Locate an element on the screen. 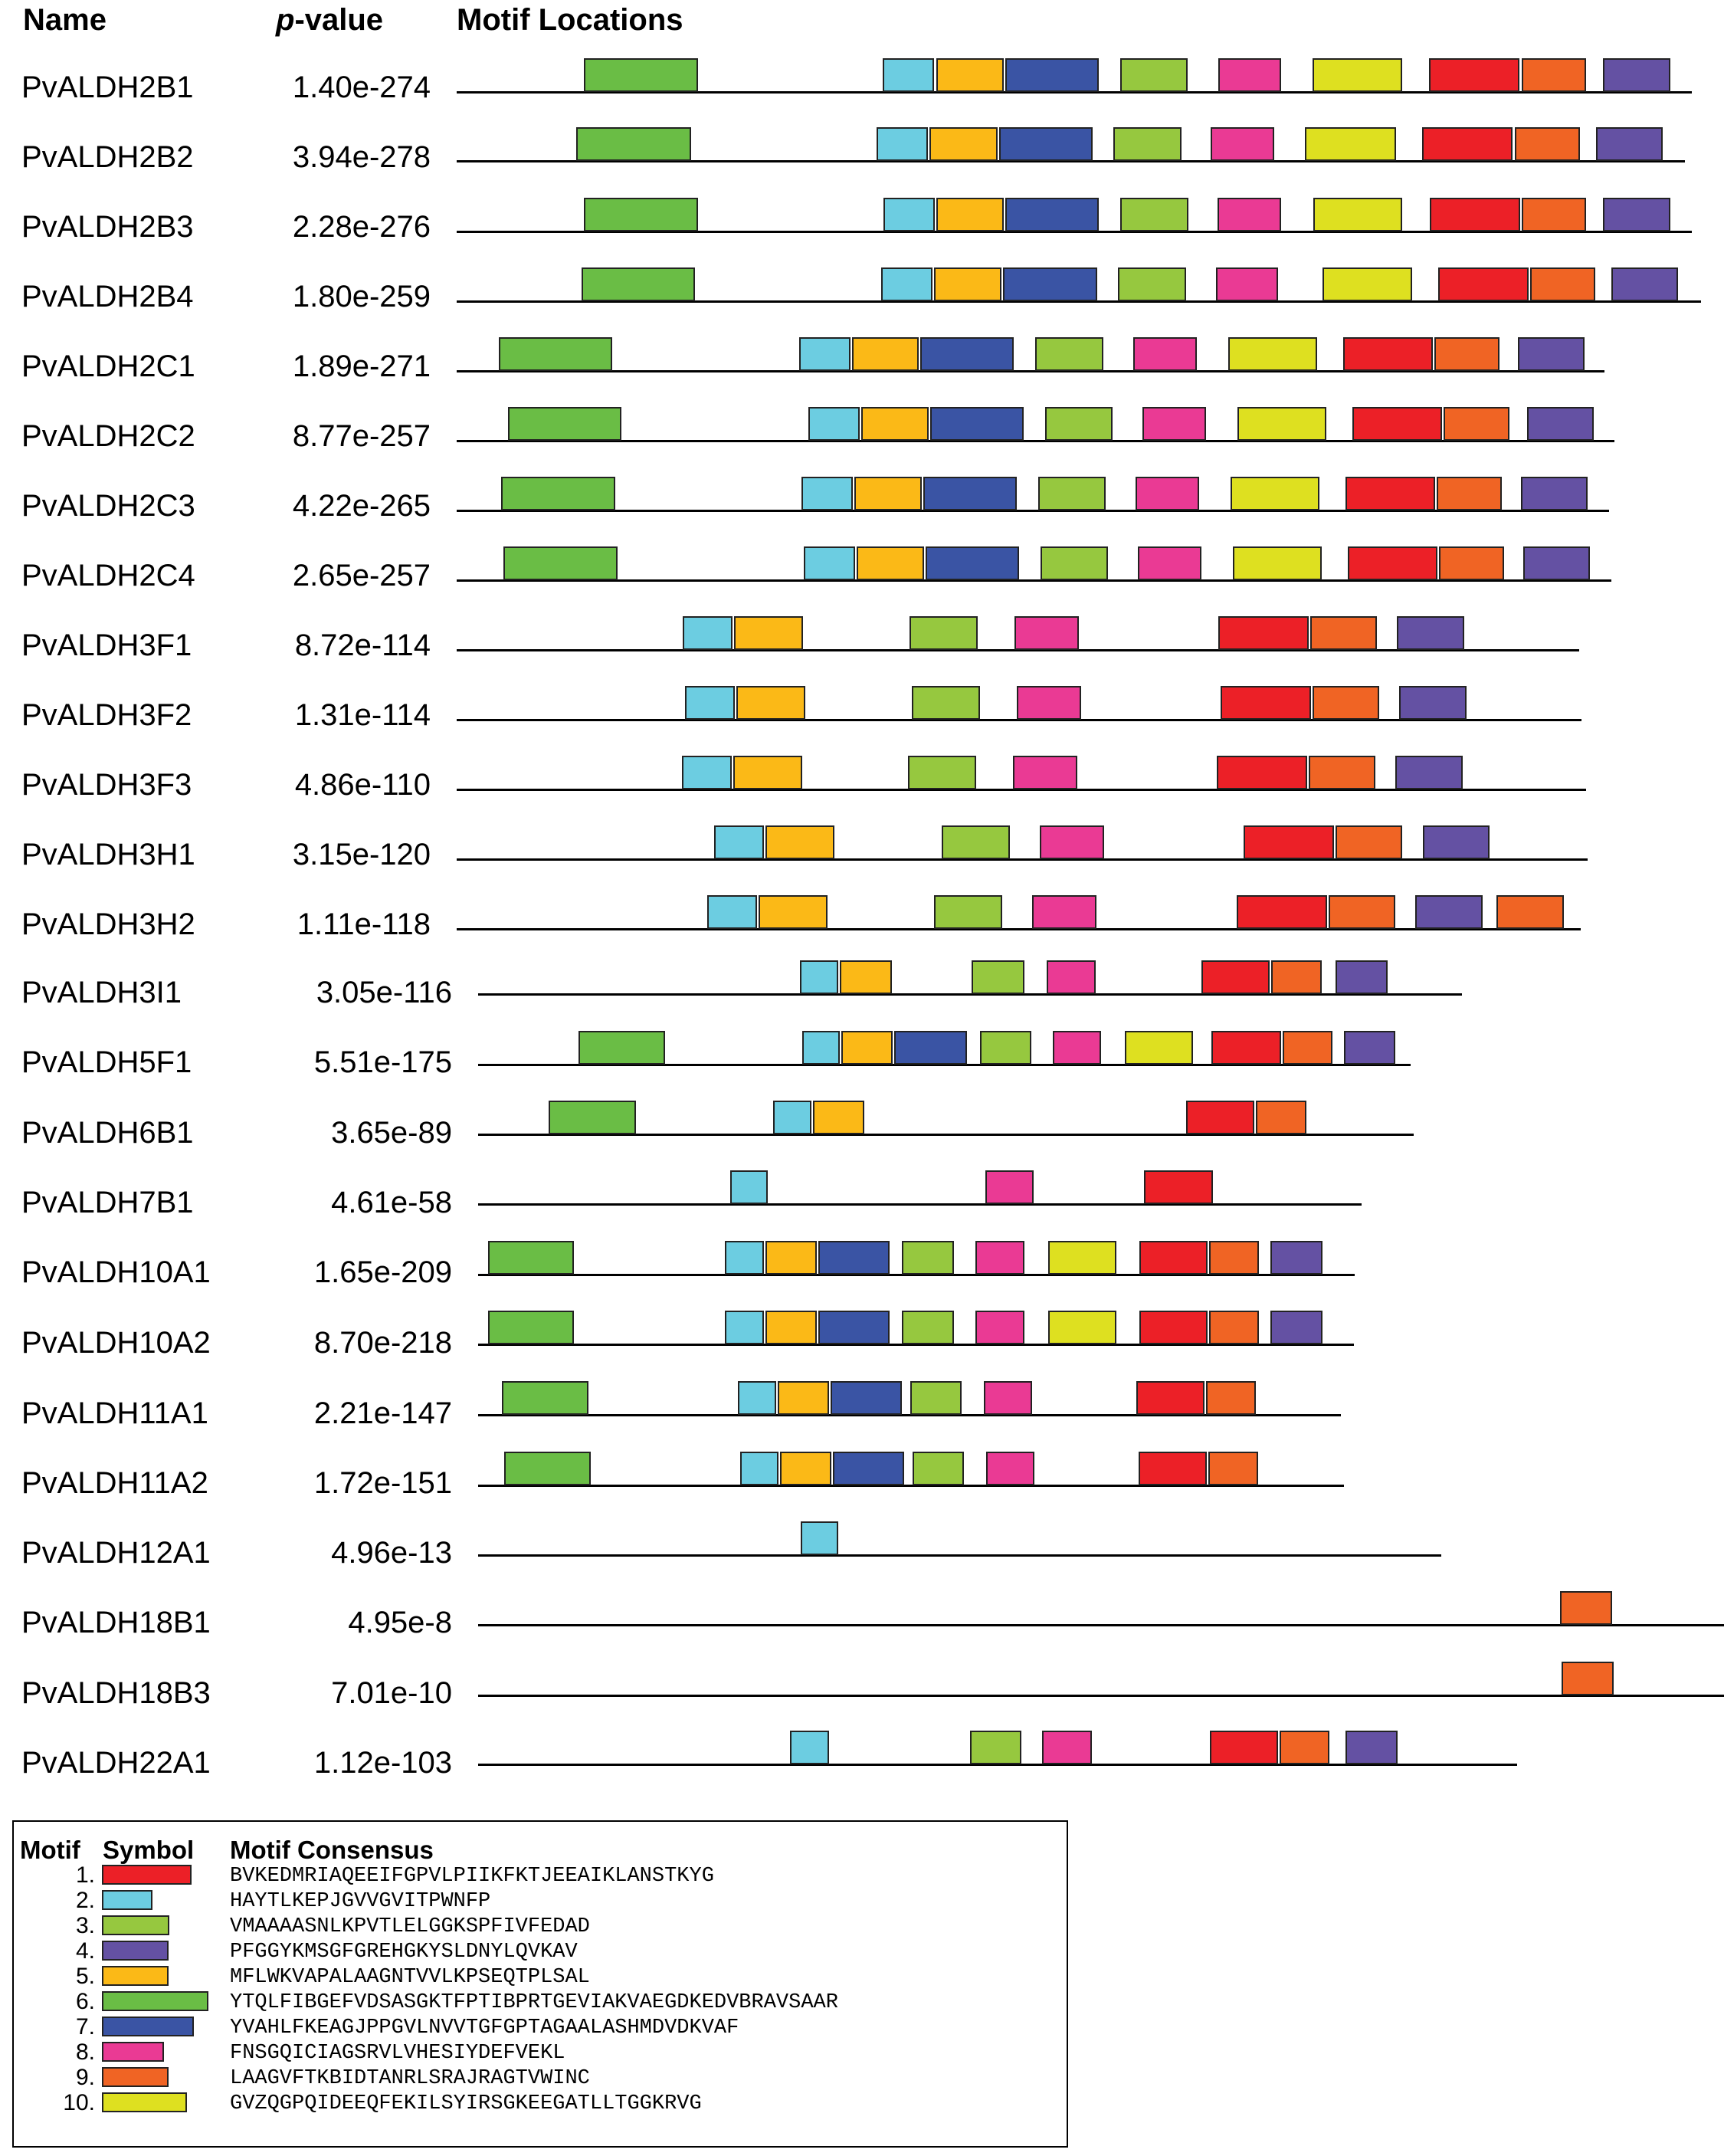 This screenshot has height=2156, width=1724. gene-name: PvALDH11A1 is located at coordinates (115, 1413).